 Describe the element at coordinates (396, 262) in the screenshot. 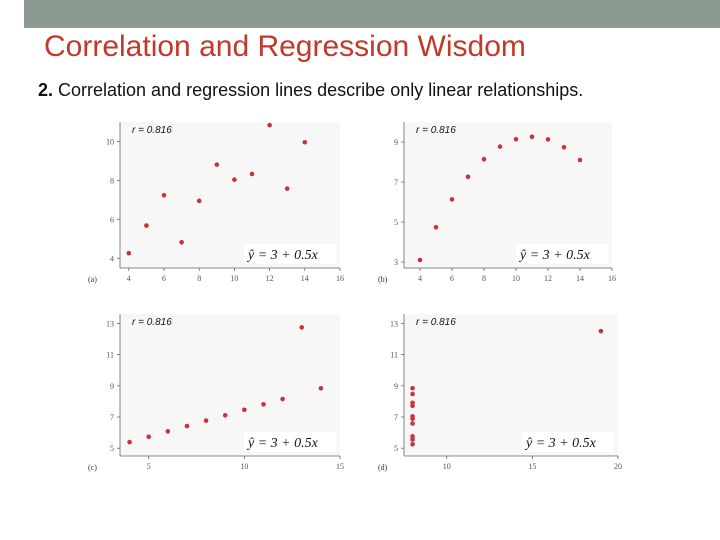

I see `y-tick-label: 3` at that location.